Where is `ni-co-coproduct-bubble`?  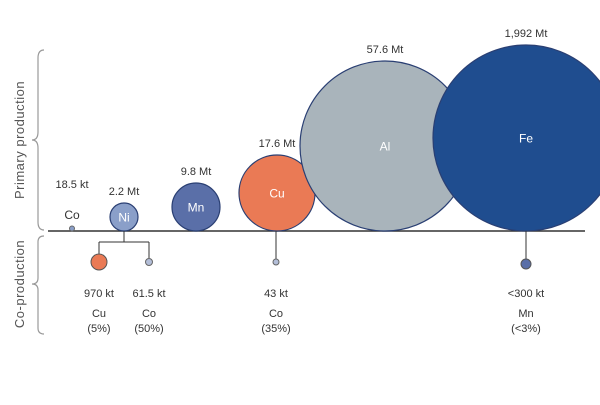
ni-co-coproduct-bubble is located at coordinates (149, 262).